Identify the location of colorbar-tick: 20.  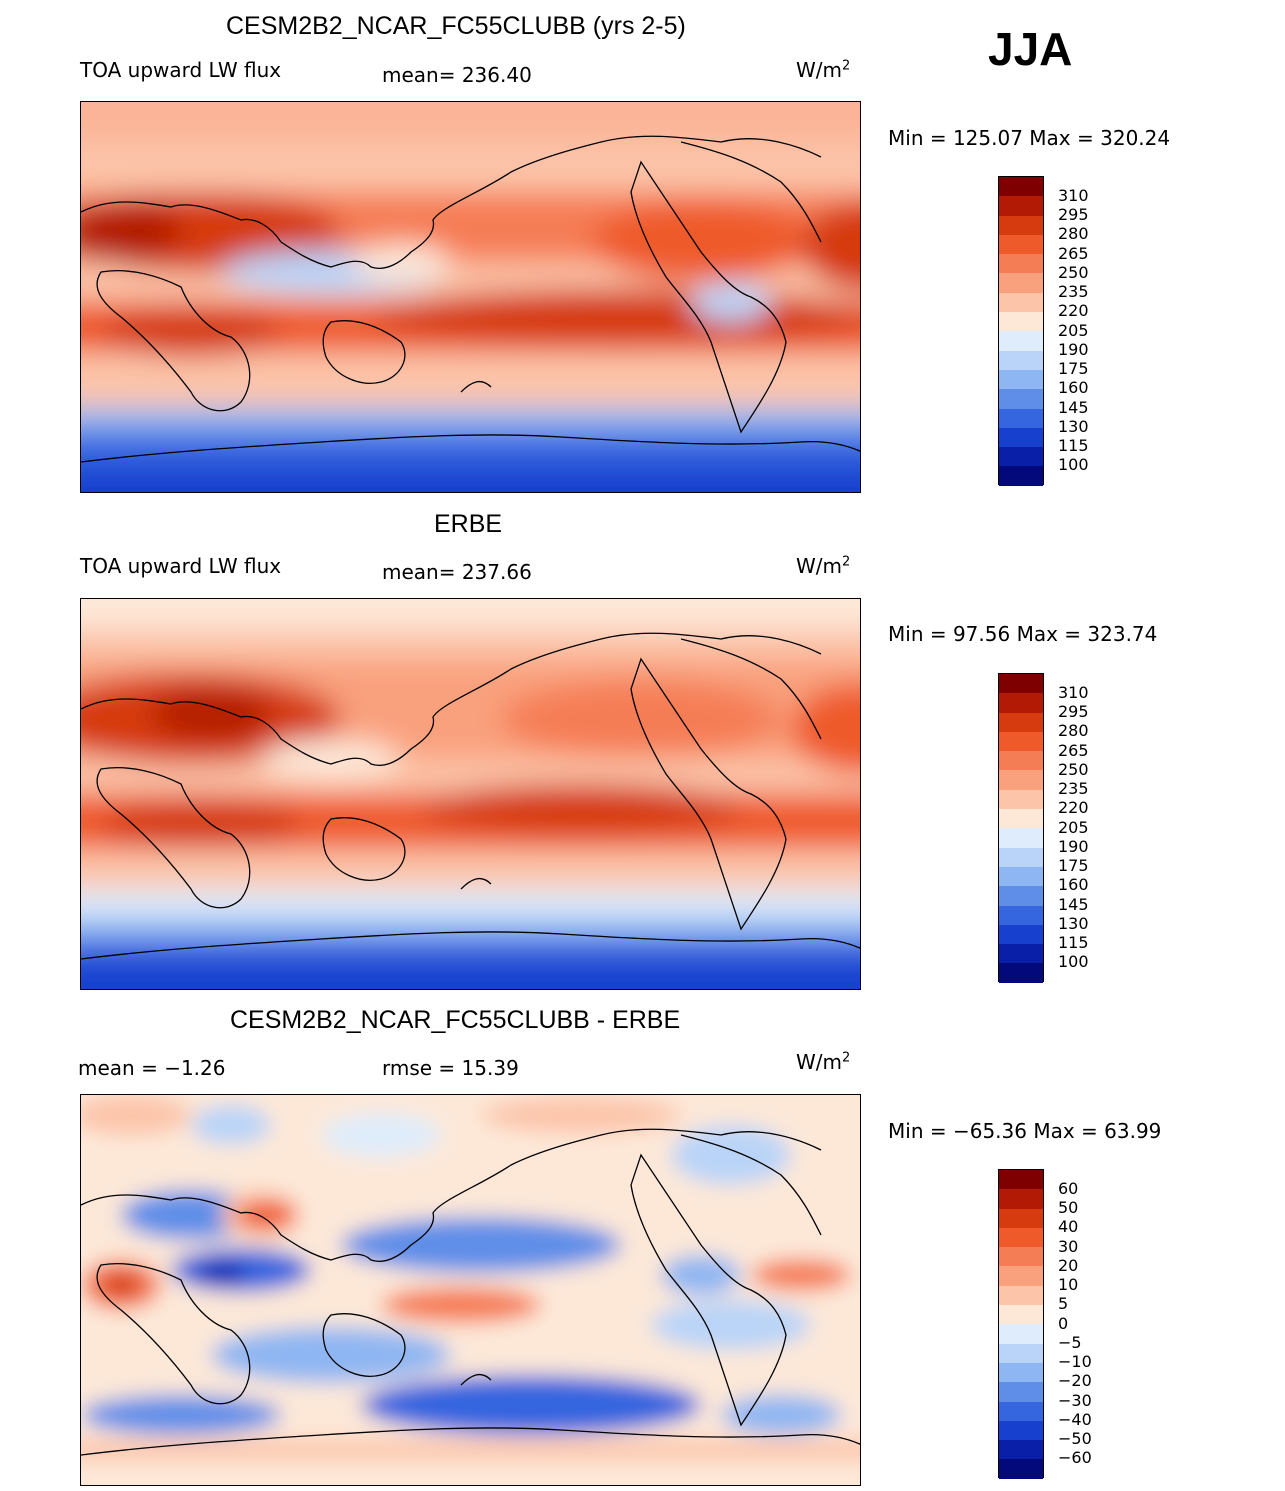
(1068, 1265).